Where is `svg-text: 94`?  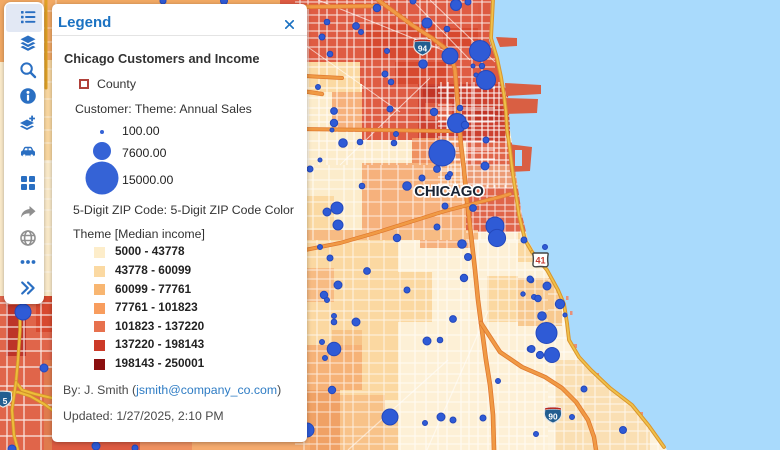 svg-text: 94 is located at coordinates (423, 49).